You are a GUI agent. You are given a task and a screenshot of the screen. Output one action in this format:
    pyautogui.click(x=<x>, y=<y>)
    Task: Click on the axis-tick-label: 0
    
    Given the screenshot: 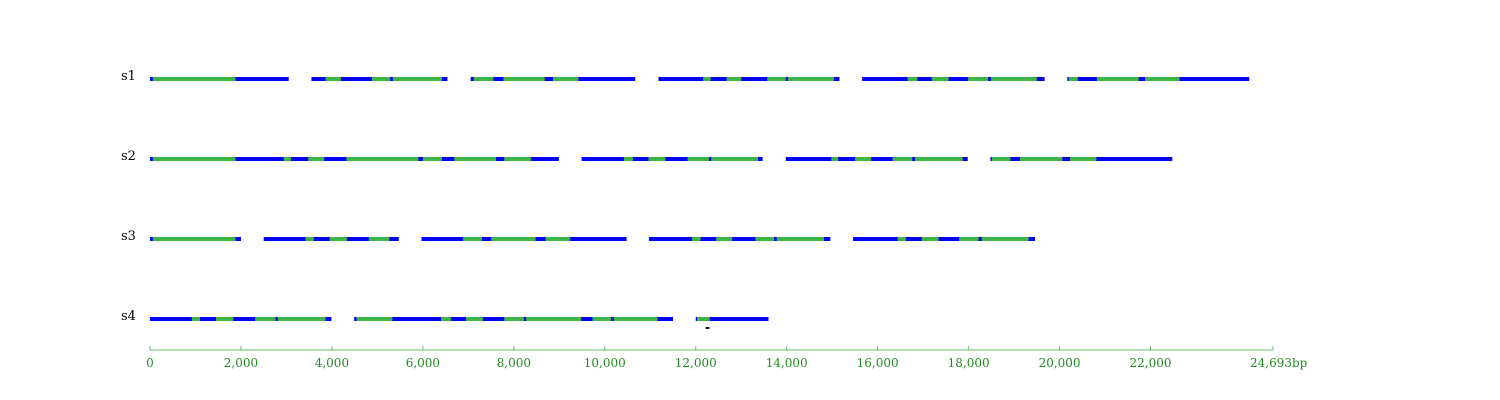 What is the action you would take?
    pyautogui.click(x=150, y=363)
    